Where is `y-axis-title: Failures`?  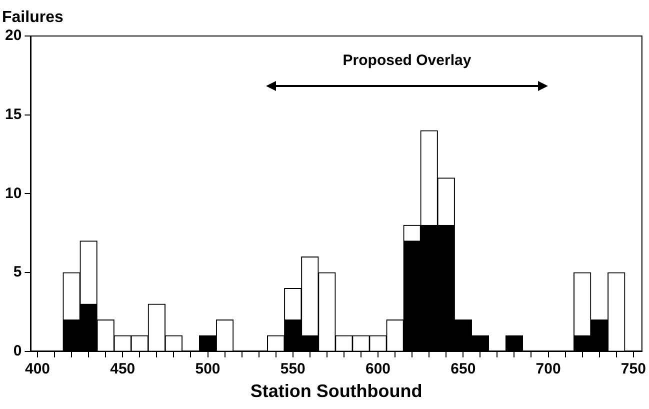 y-axis-title: Failures is located at coordinates (33, 17).